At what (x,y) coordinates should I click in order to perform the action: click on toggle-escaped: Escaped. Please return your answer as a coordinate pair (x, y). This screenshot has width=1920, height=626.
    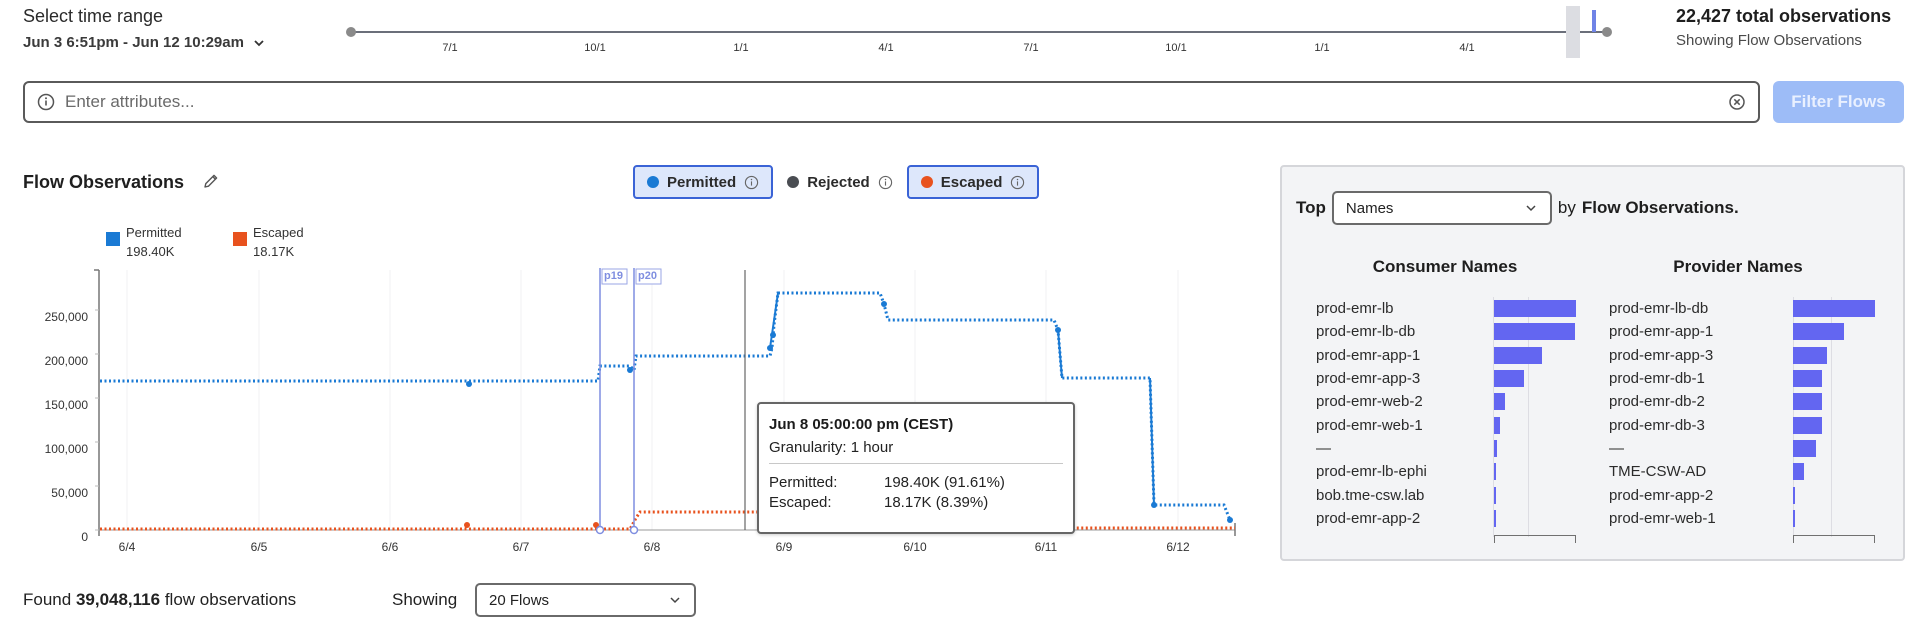
    Looking at the image, I should click on (973, 182).